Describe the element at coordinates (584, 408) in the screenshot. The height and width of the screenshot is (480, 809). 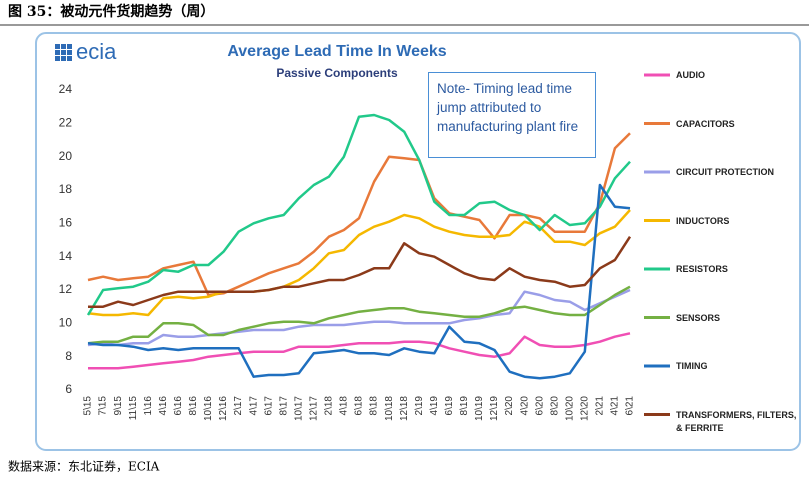
I see `x-tick-label: 12\20` at that location.